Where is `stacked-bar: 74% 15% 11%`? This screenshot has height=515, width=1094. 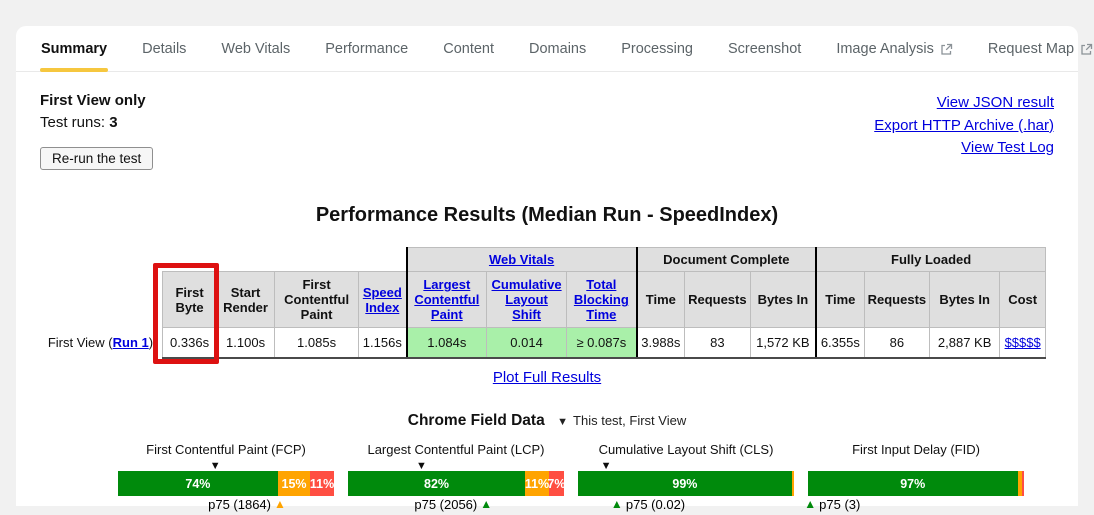 stacked-bar: 74% 15% 11% is located at coordinates (226, 483).